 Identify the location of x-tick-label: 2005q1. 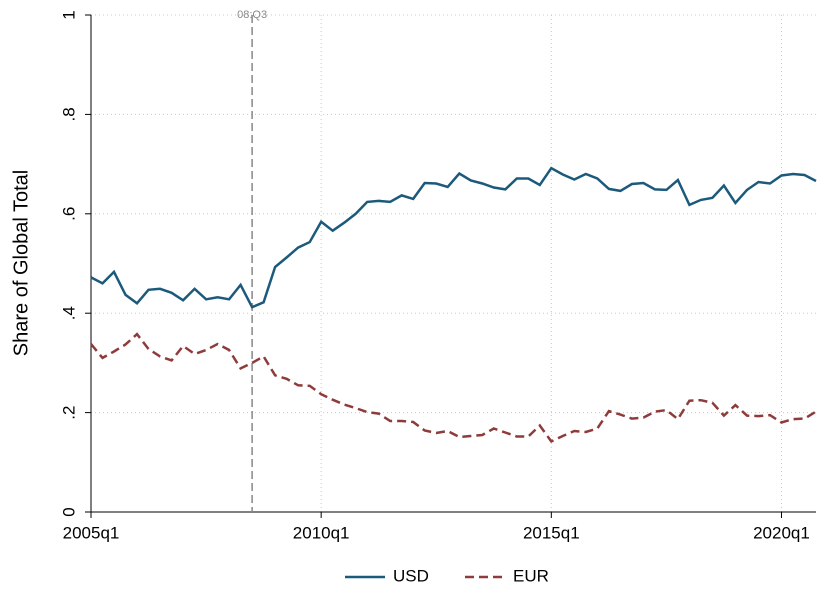
(91, 532).